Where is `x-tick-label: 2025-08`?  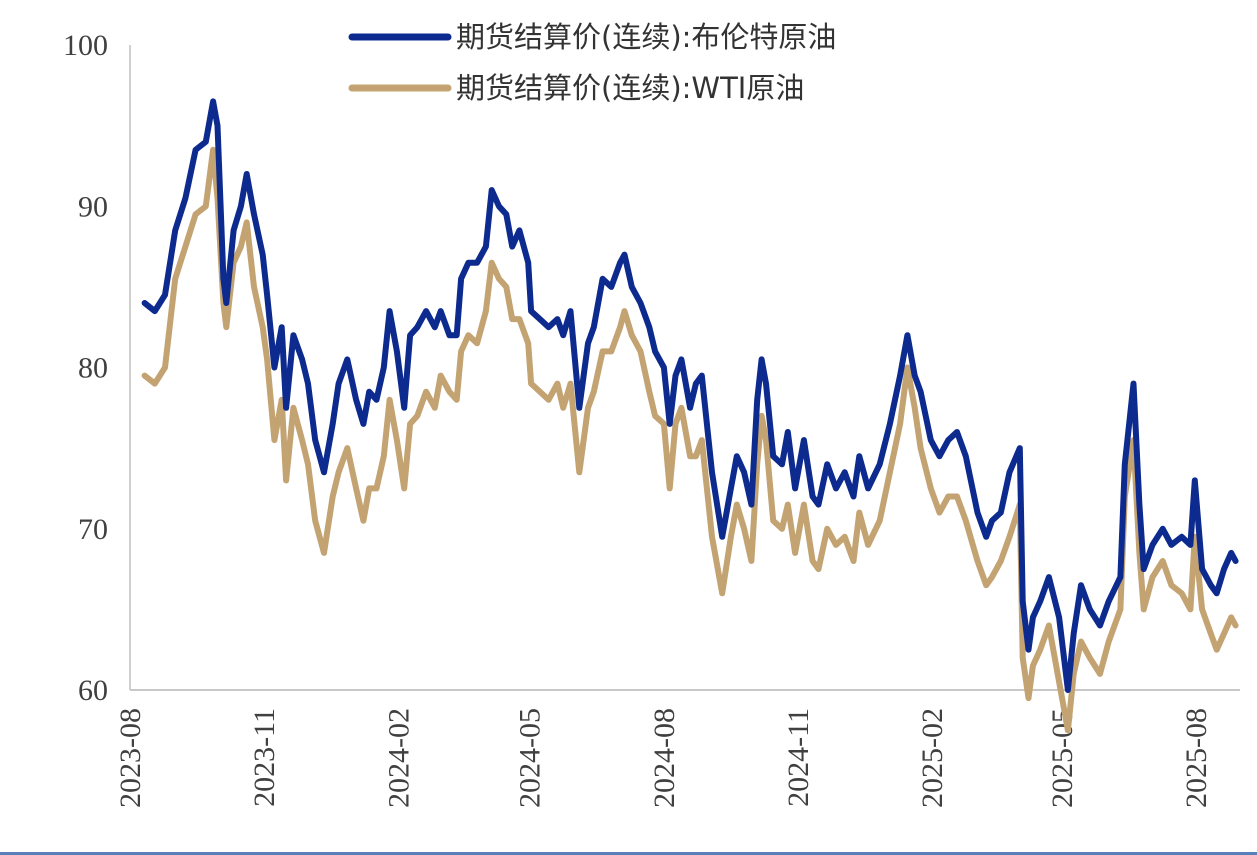 x-tick-label: 2025-08 is located at coordinates (1196, 758).